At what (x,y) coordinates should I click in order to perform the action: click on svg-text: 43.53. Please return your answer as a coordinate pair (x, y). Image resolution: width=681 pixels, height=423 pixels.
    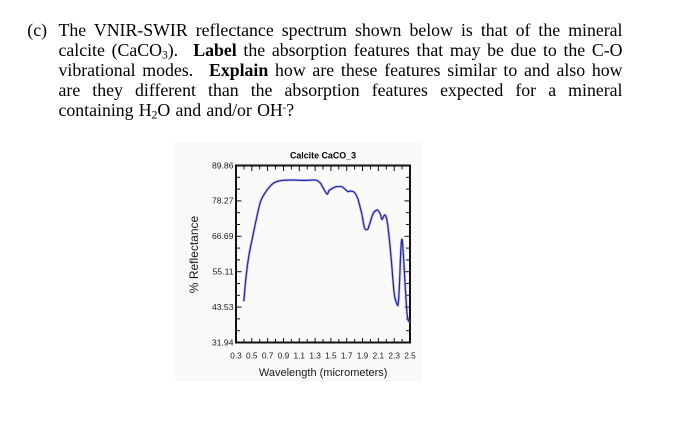
    Looking at the image, I should click on (223, 307).